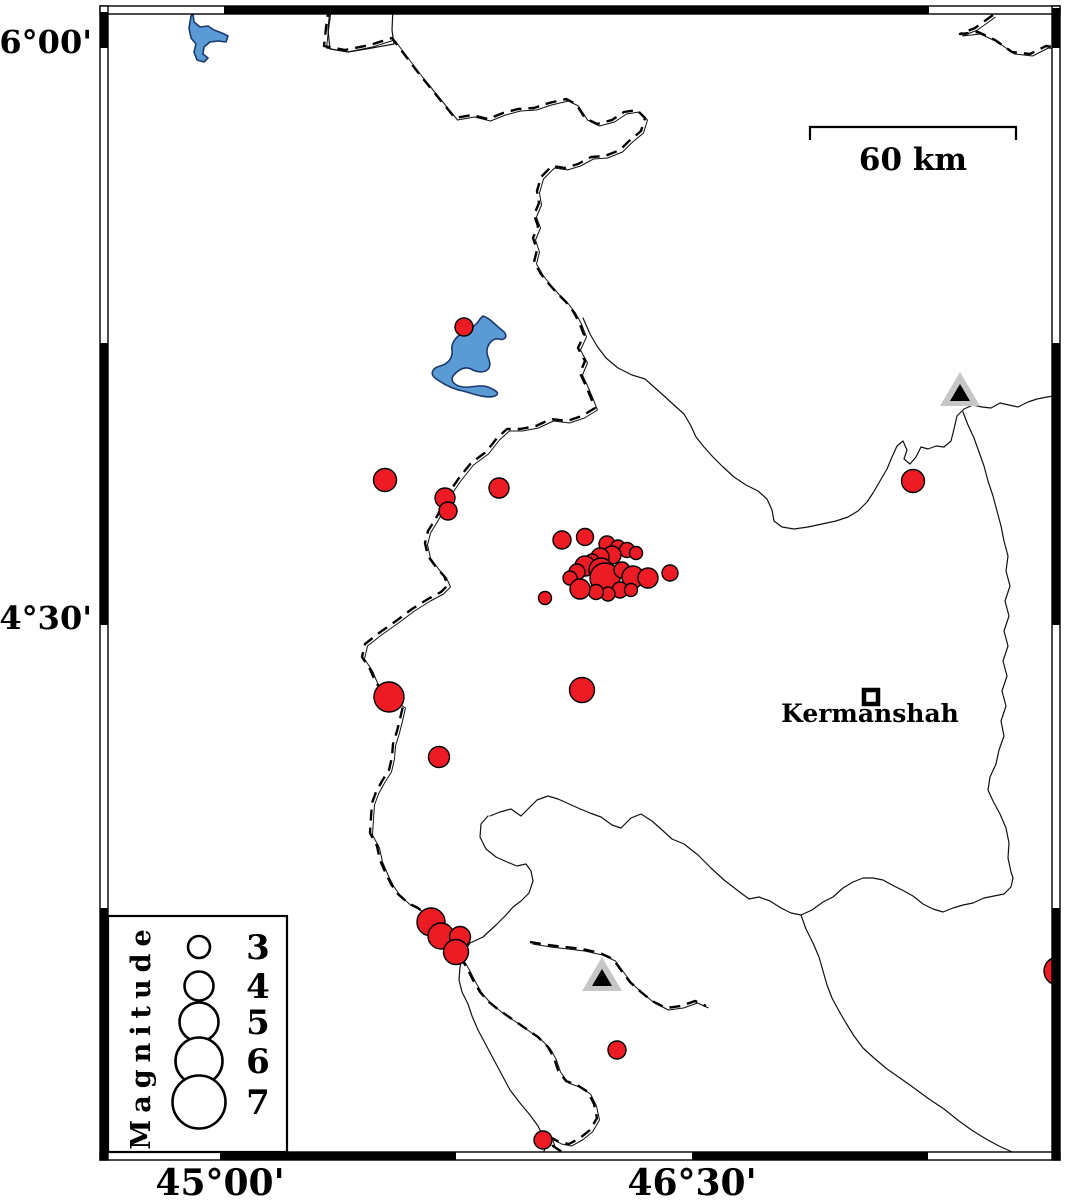 The height and width of the screenshot is (1202, 1066). What do you see at coordinates (691, 1182) in the screenshot?
I see `axis-label-bottom: 46°30'` at bounding box center [691, 1182].